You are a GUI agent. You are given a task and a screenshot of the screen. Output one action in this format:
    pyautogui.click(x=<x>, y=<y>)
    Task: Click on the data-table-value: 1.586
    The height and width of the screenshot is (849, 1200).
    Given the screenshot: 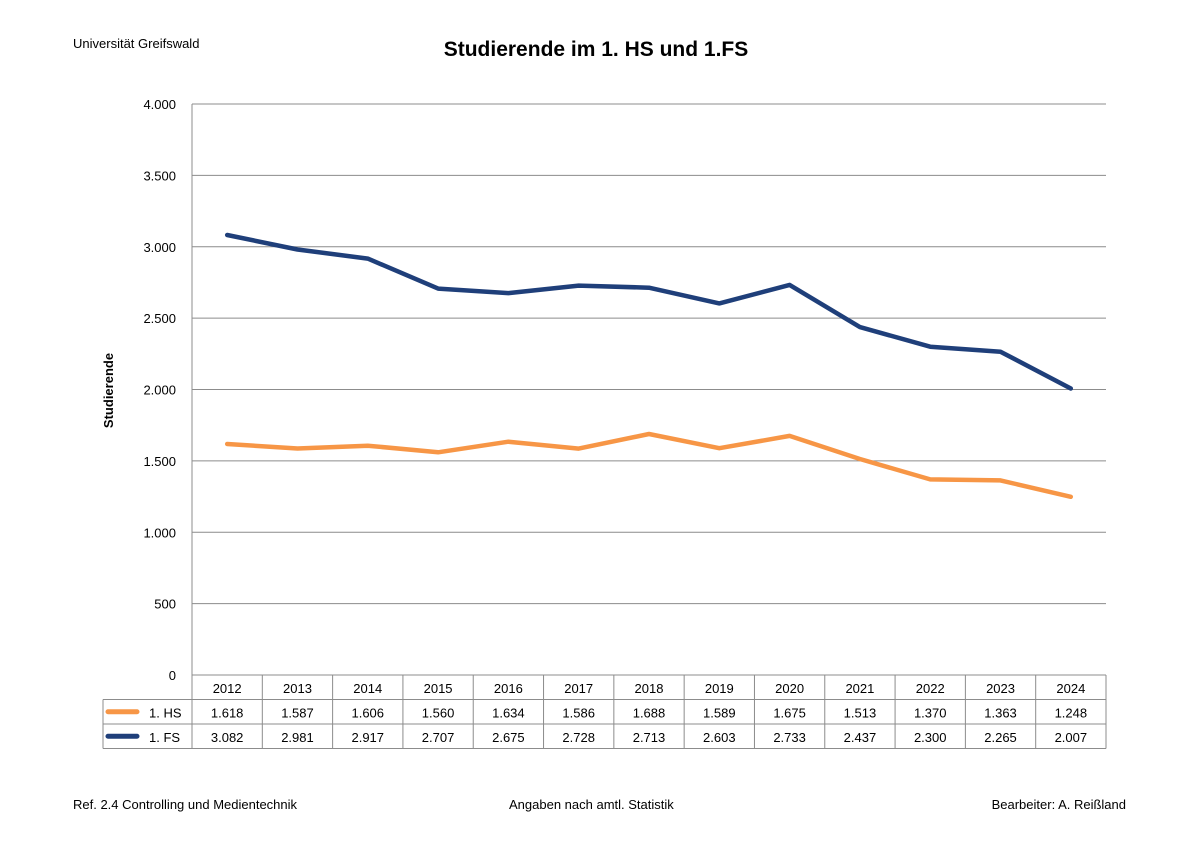 What is the action you would take?
    pyautogui.click(x=578, y=713)
    